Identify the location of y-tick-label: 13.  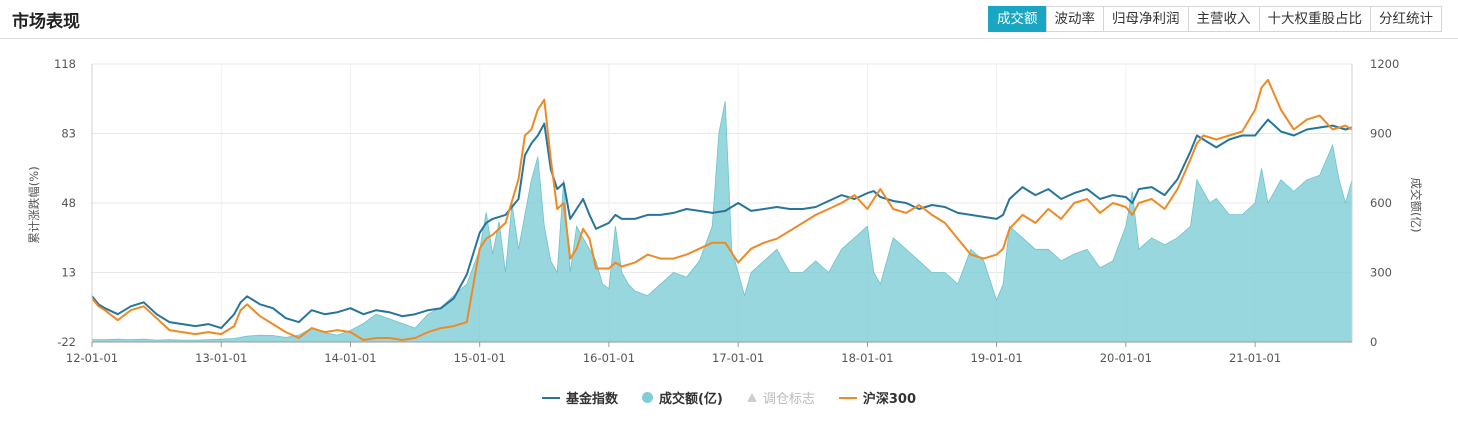
(68, 273).